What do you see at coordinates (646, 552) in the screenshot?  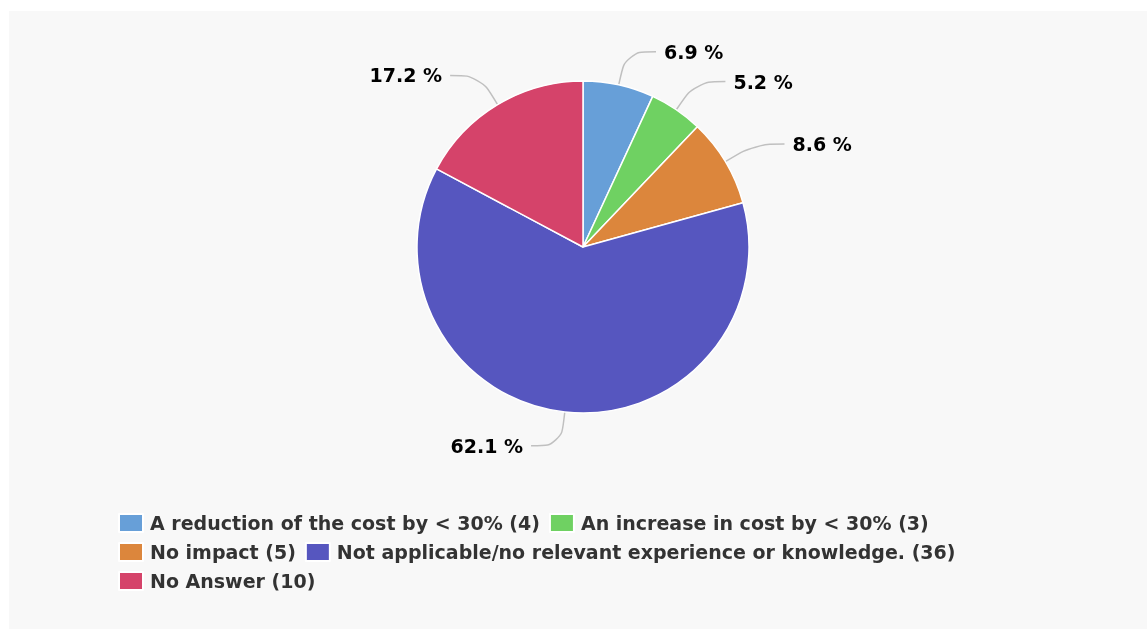 I see `legend-label: Not applicable/no relevant experience or knowledge. (36)` at bounding box center [646, 552].